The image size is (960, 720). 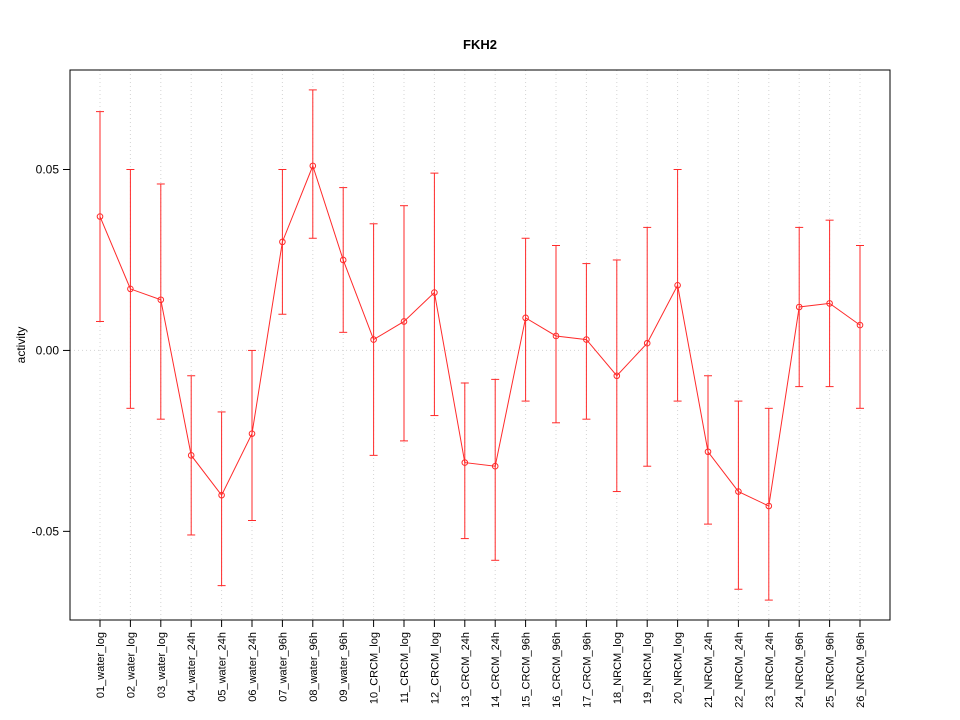 What do you see at coordinates (648, 668) in the screenshot?
I see `x-tick-label: 19_NRCM_log` at bounding box center [648, 668].